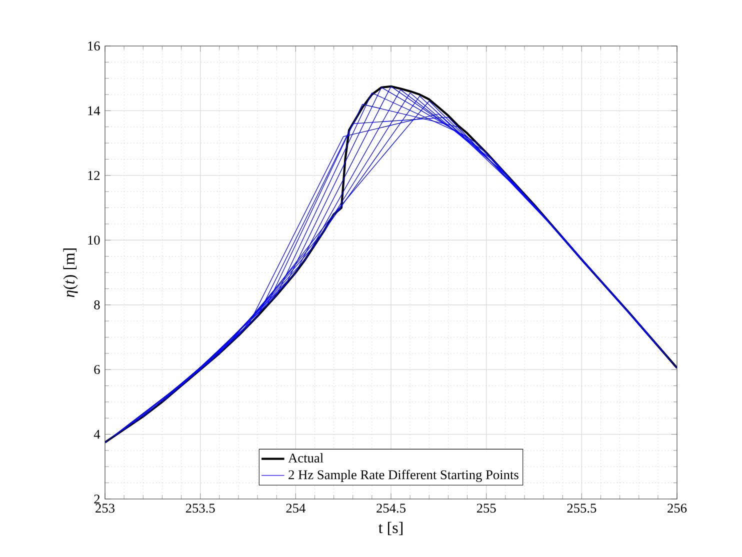  What do you see at coordinates (94, 46) in the screenshot?
I see `y-tick-label: 16` at bounding box center [94, 46].